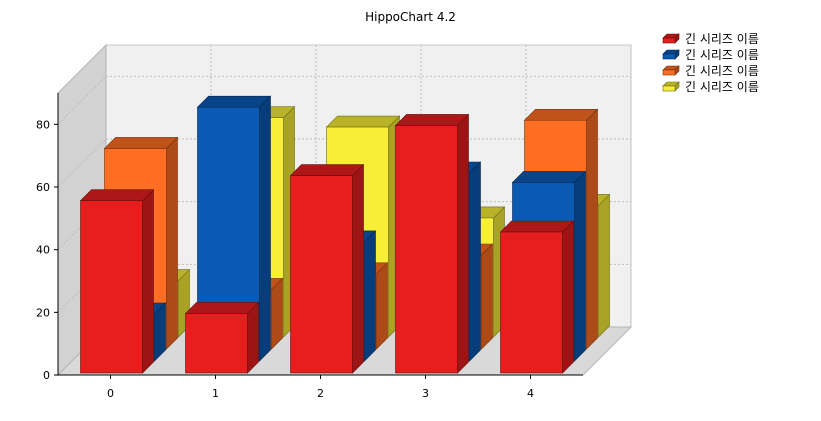  What do you see at coordinates (43, 312) in the screenshot?
I see `y-tick-label: 20` at bounding box center [43, 312].